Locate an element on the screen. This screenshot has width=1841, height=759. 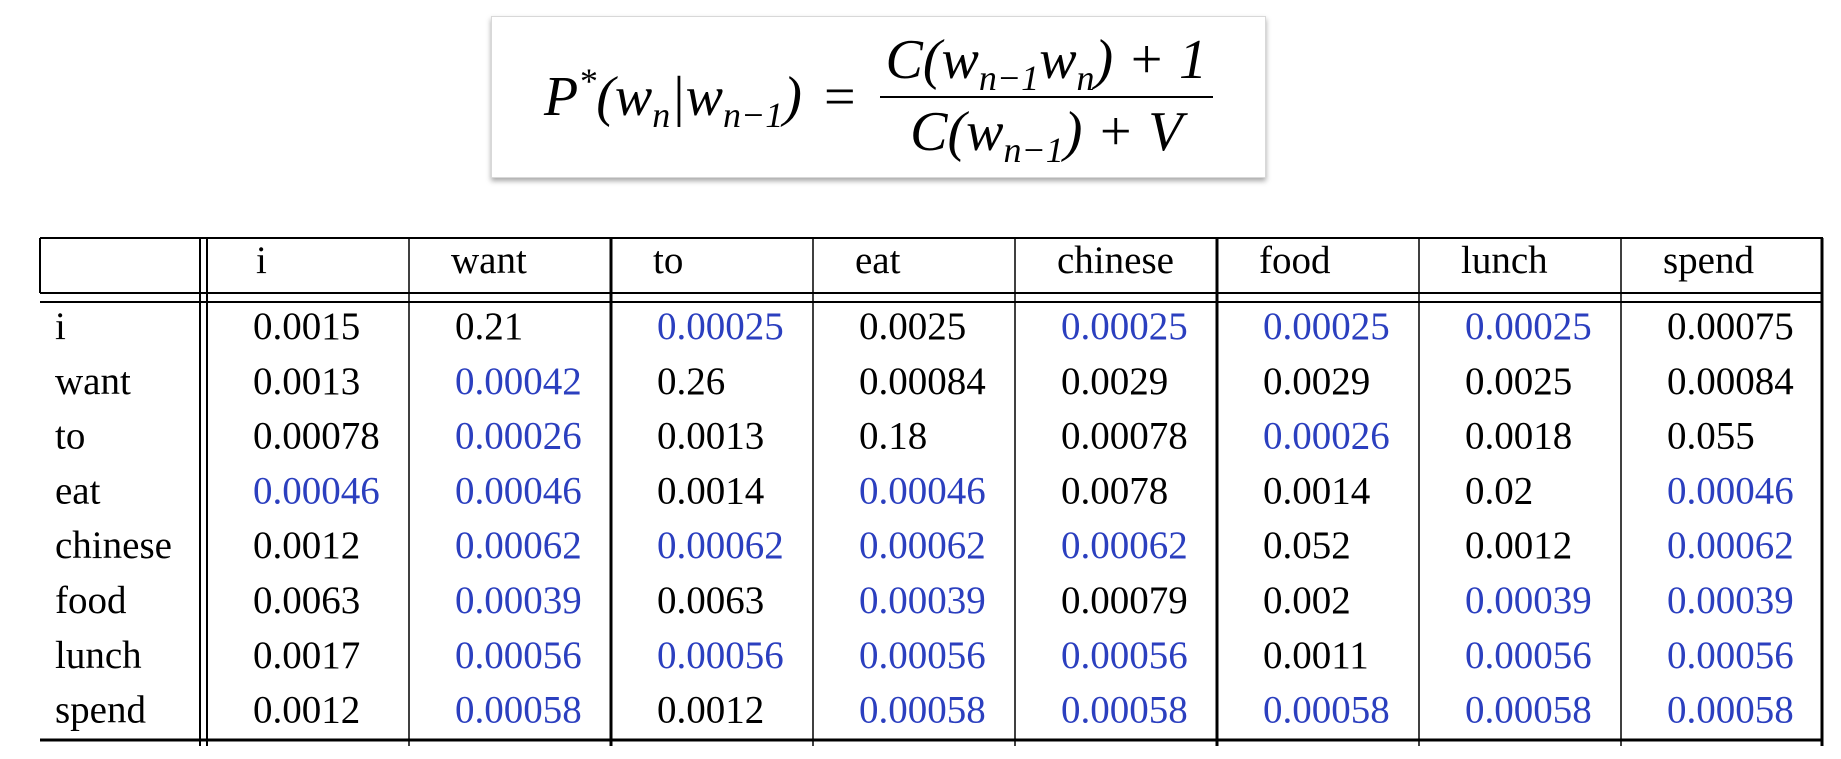
formula-equals: = is located at coordinates (839, 97).